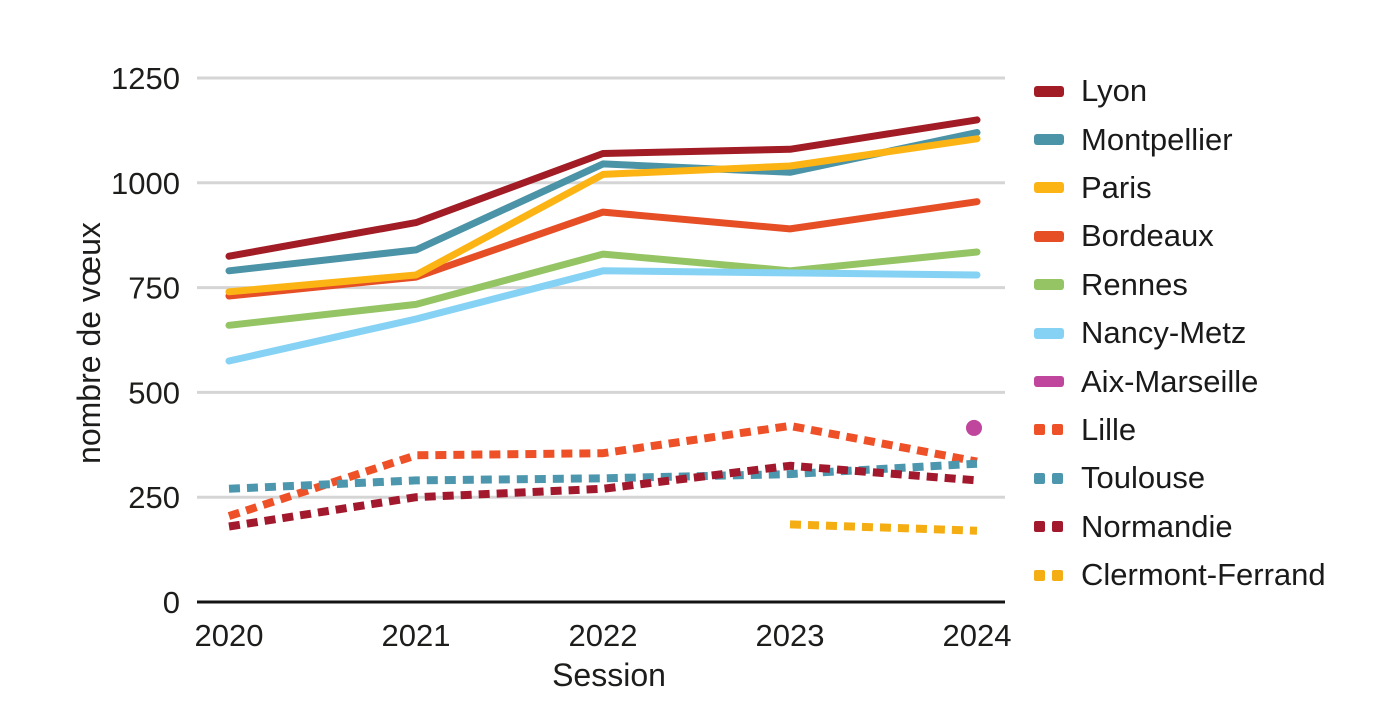  I want to click on series-rennes-line, so click(603, 288).